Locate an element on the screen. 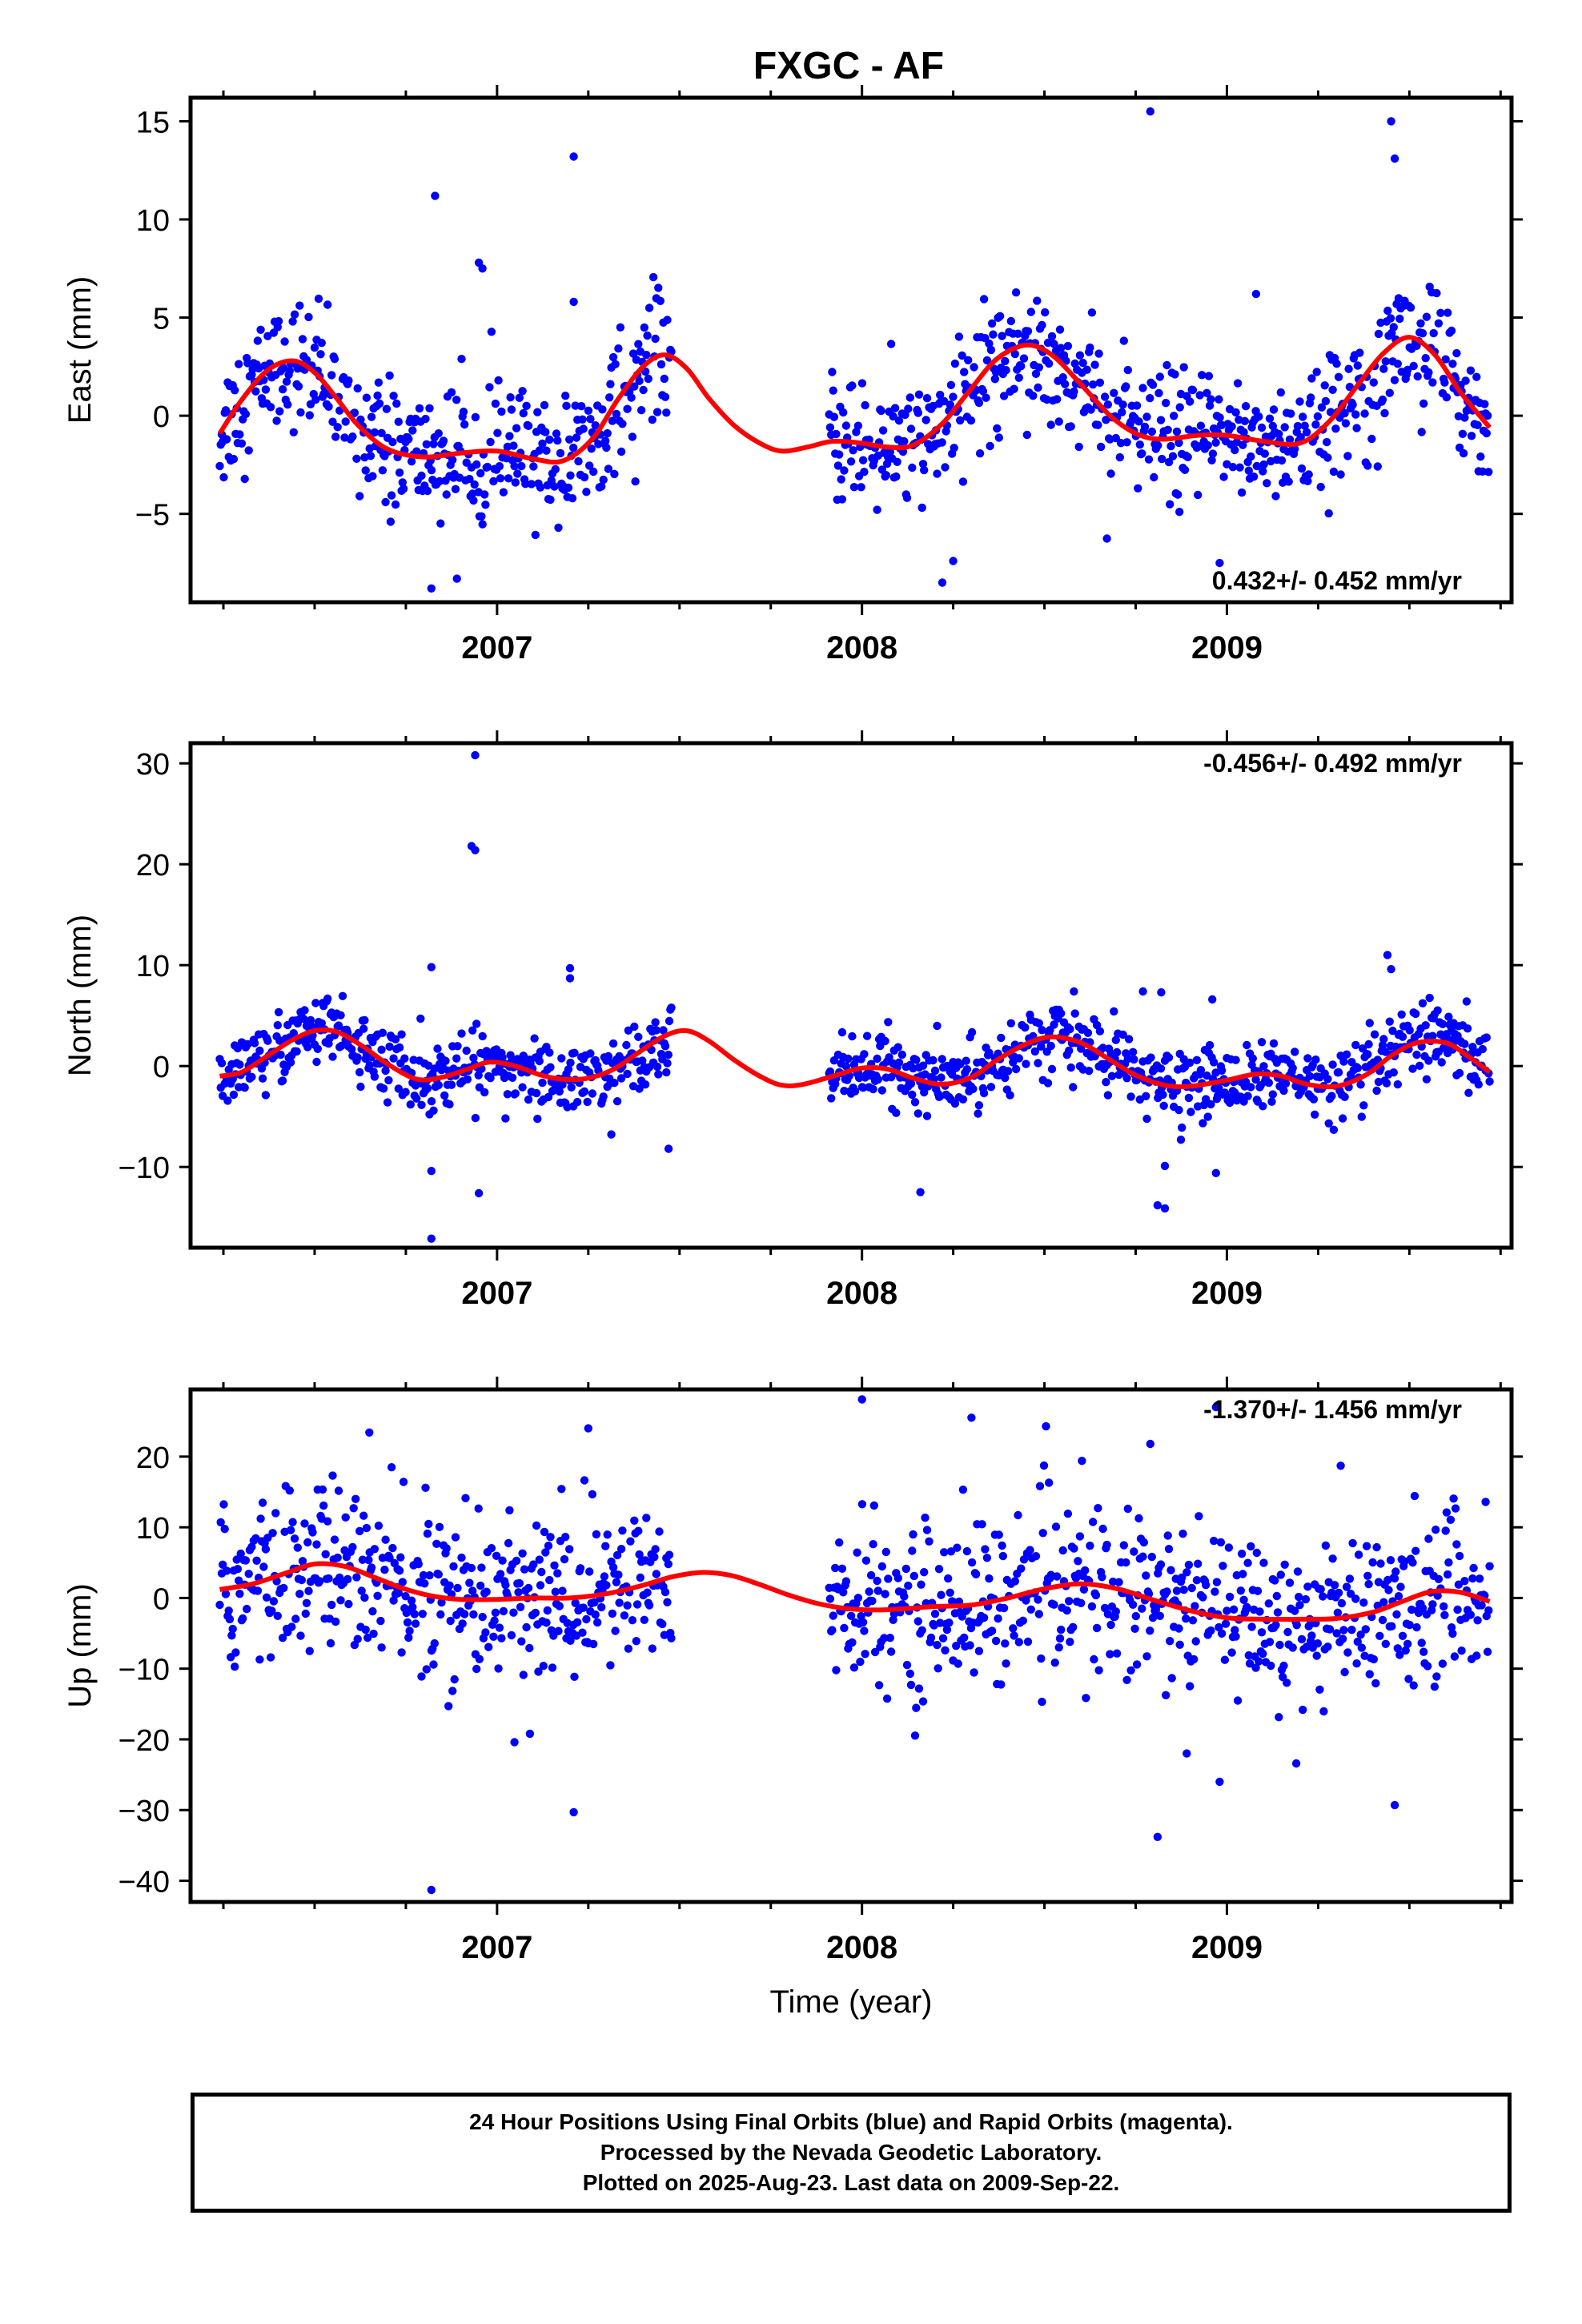  rate-annotation: -1.370+/- 1.456 mm/yr is located at coordinates (1332, 1409).